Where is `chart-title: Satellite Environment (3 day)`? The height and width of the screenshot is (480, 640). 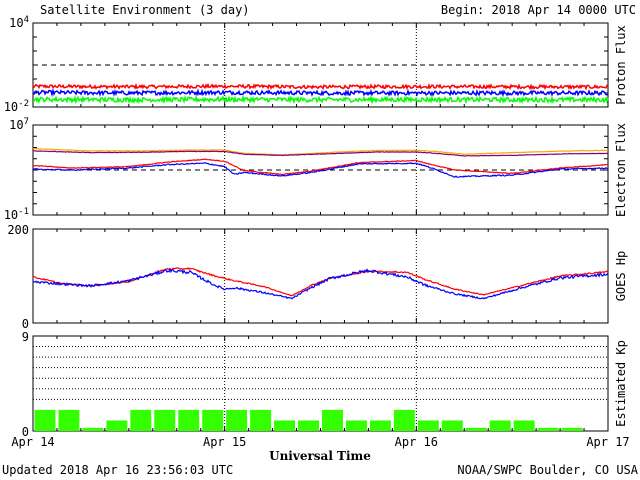 chart-title: Satellite Environment (3 day) is located at coordinates (145, 10).